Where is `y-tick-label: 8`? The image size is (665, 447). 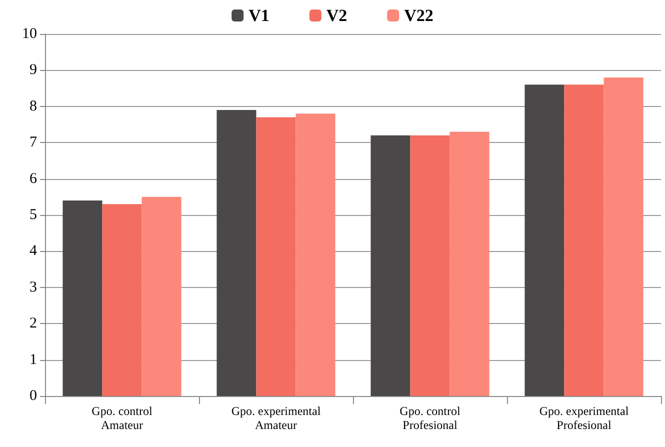 y-tick-label: 8 is located at coordinates (33, 106).